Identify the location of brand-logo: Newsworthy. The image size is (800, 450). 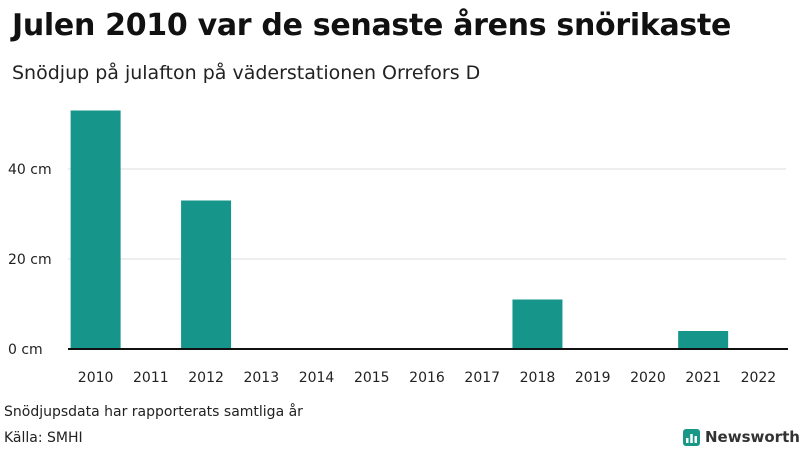
(741, 437).